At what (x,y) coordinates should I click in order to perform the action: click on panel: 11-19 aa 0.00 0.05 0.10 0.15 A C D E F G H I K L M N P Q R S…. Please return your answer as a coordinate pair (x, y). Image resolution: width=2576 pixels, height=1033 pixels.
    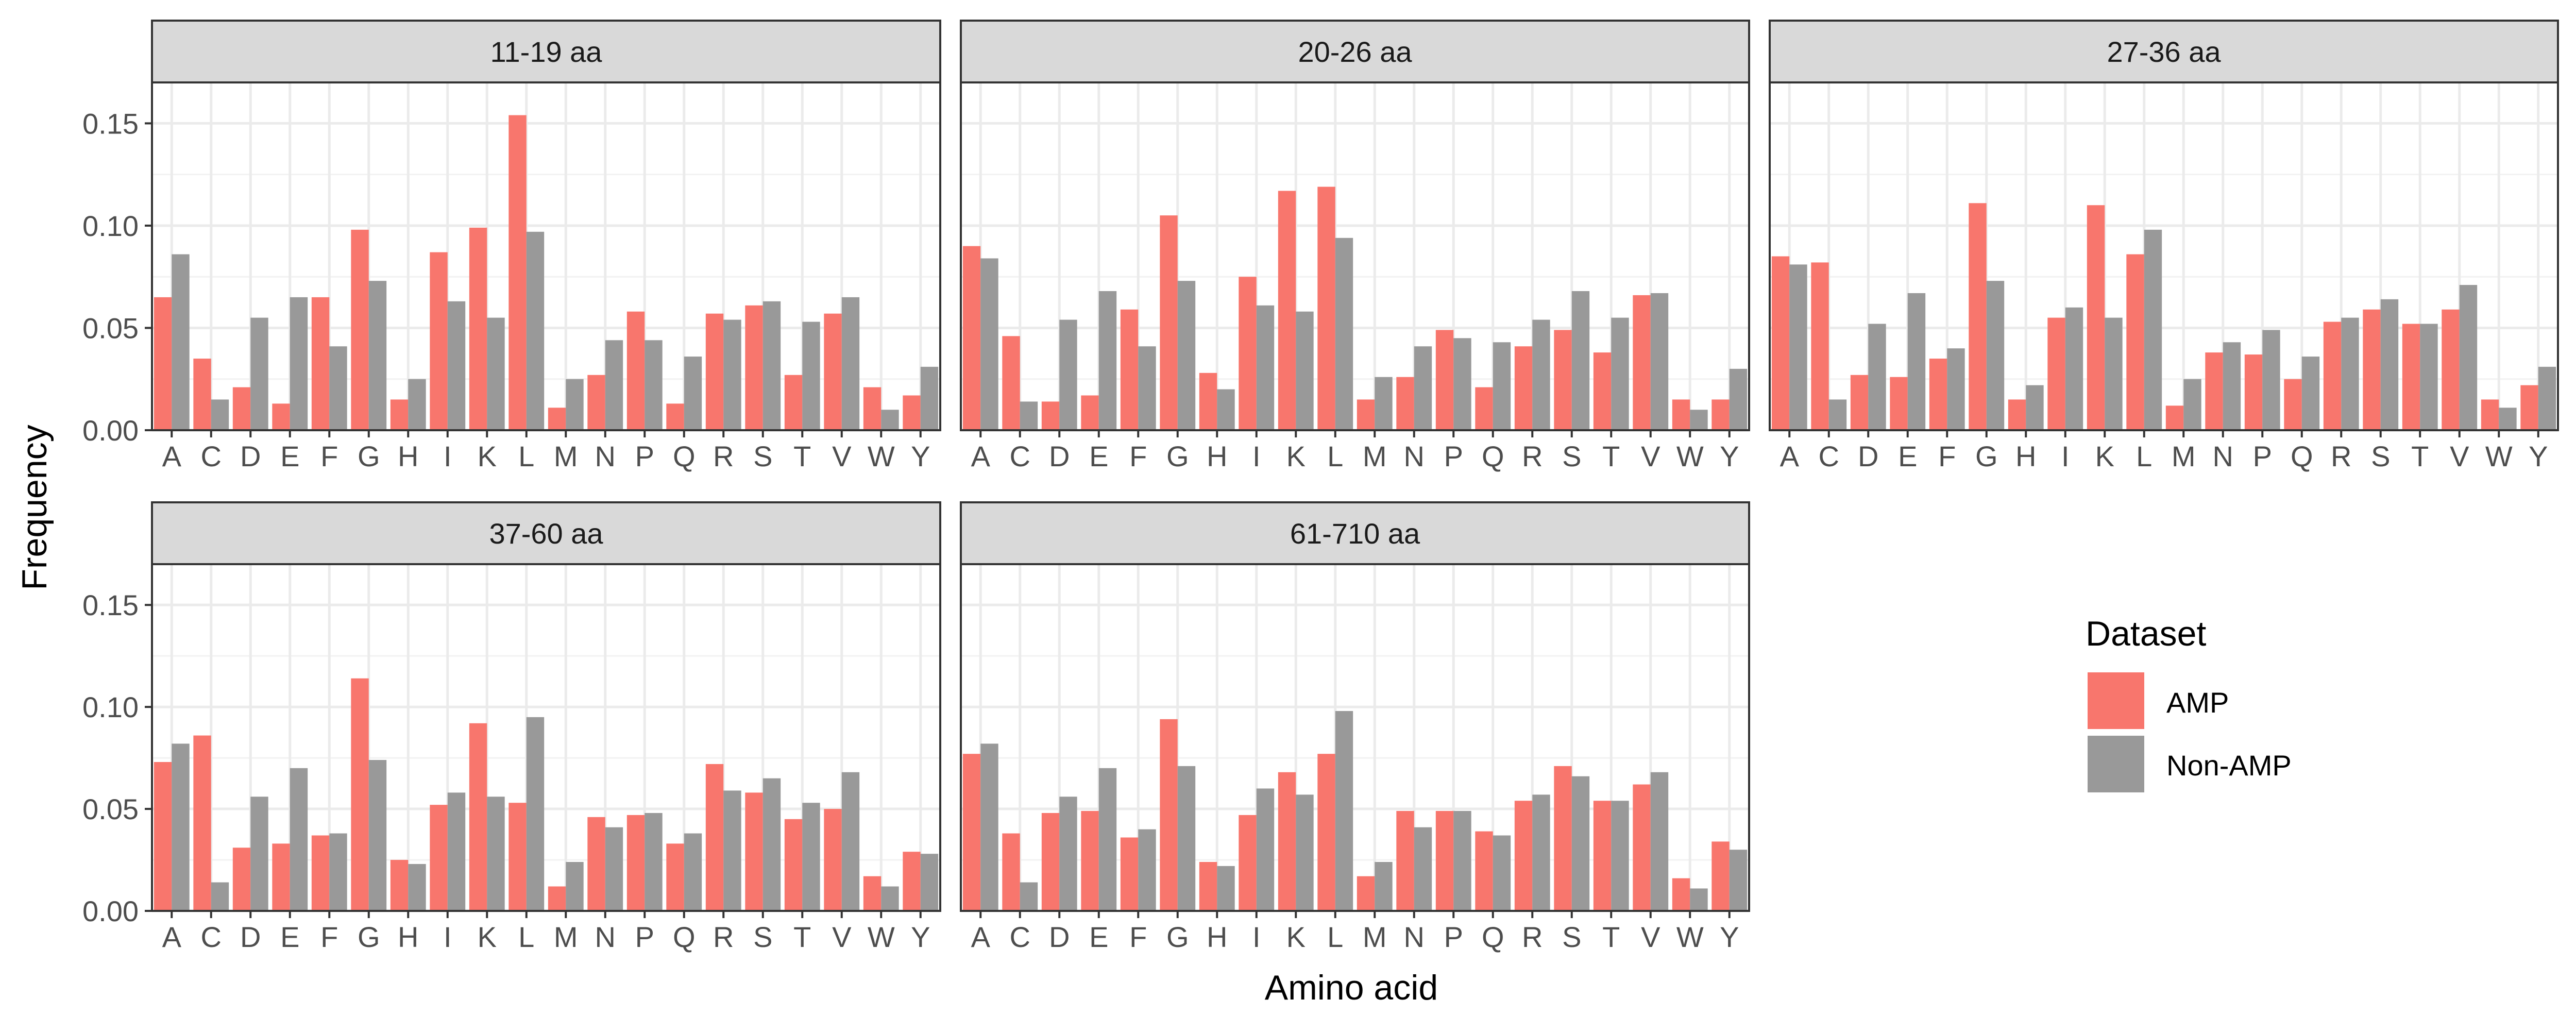
    Looking at the image, I should click on (511, 246).